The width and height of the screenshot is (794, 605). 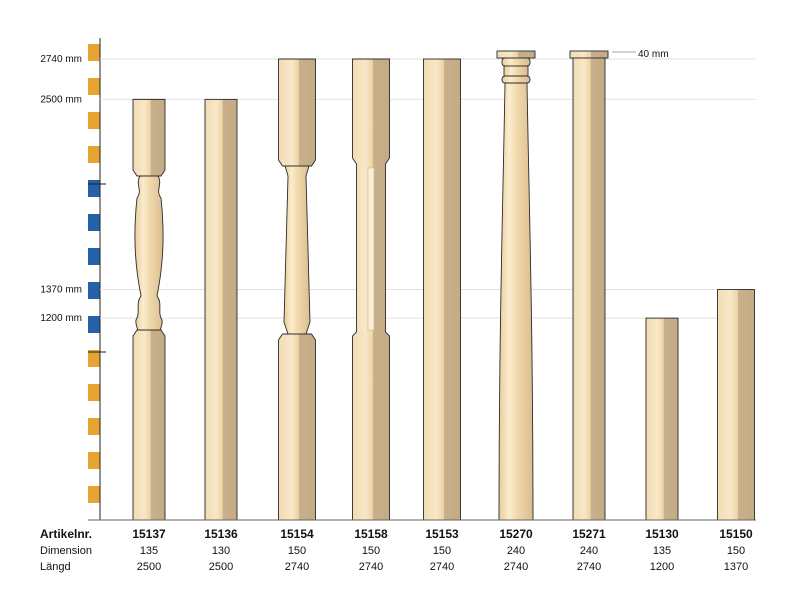 What do you see at coordinates (442, 534) in the screenshot?
I see `article-number: 15153` at bounding box center [442, 534].